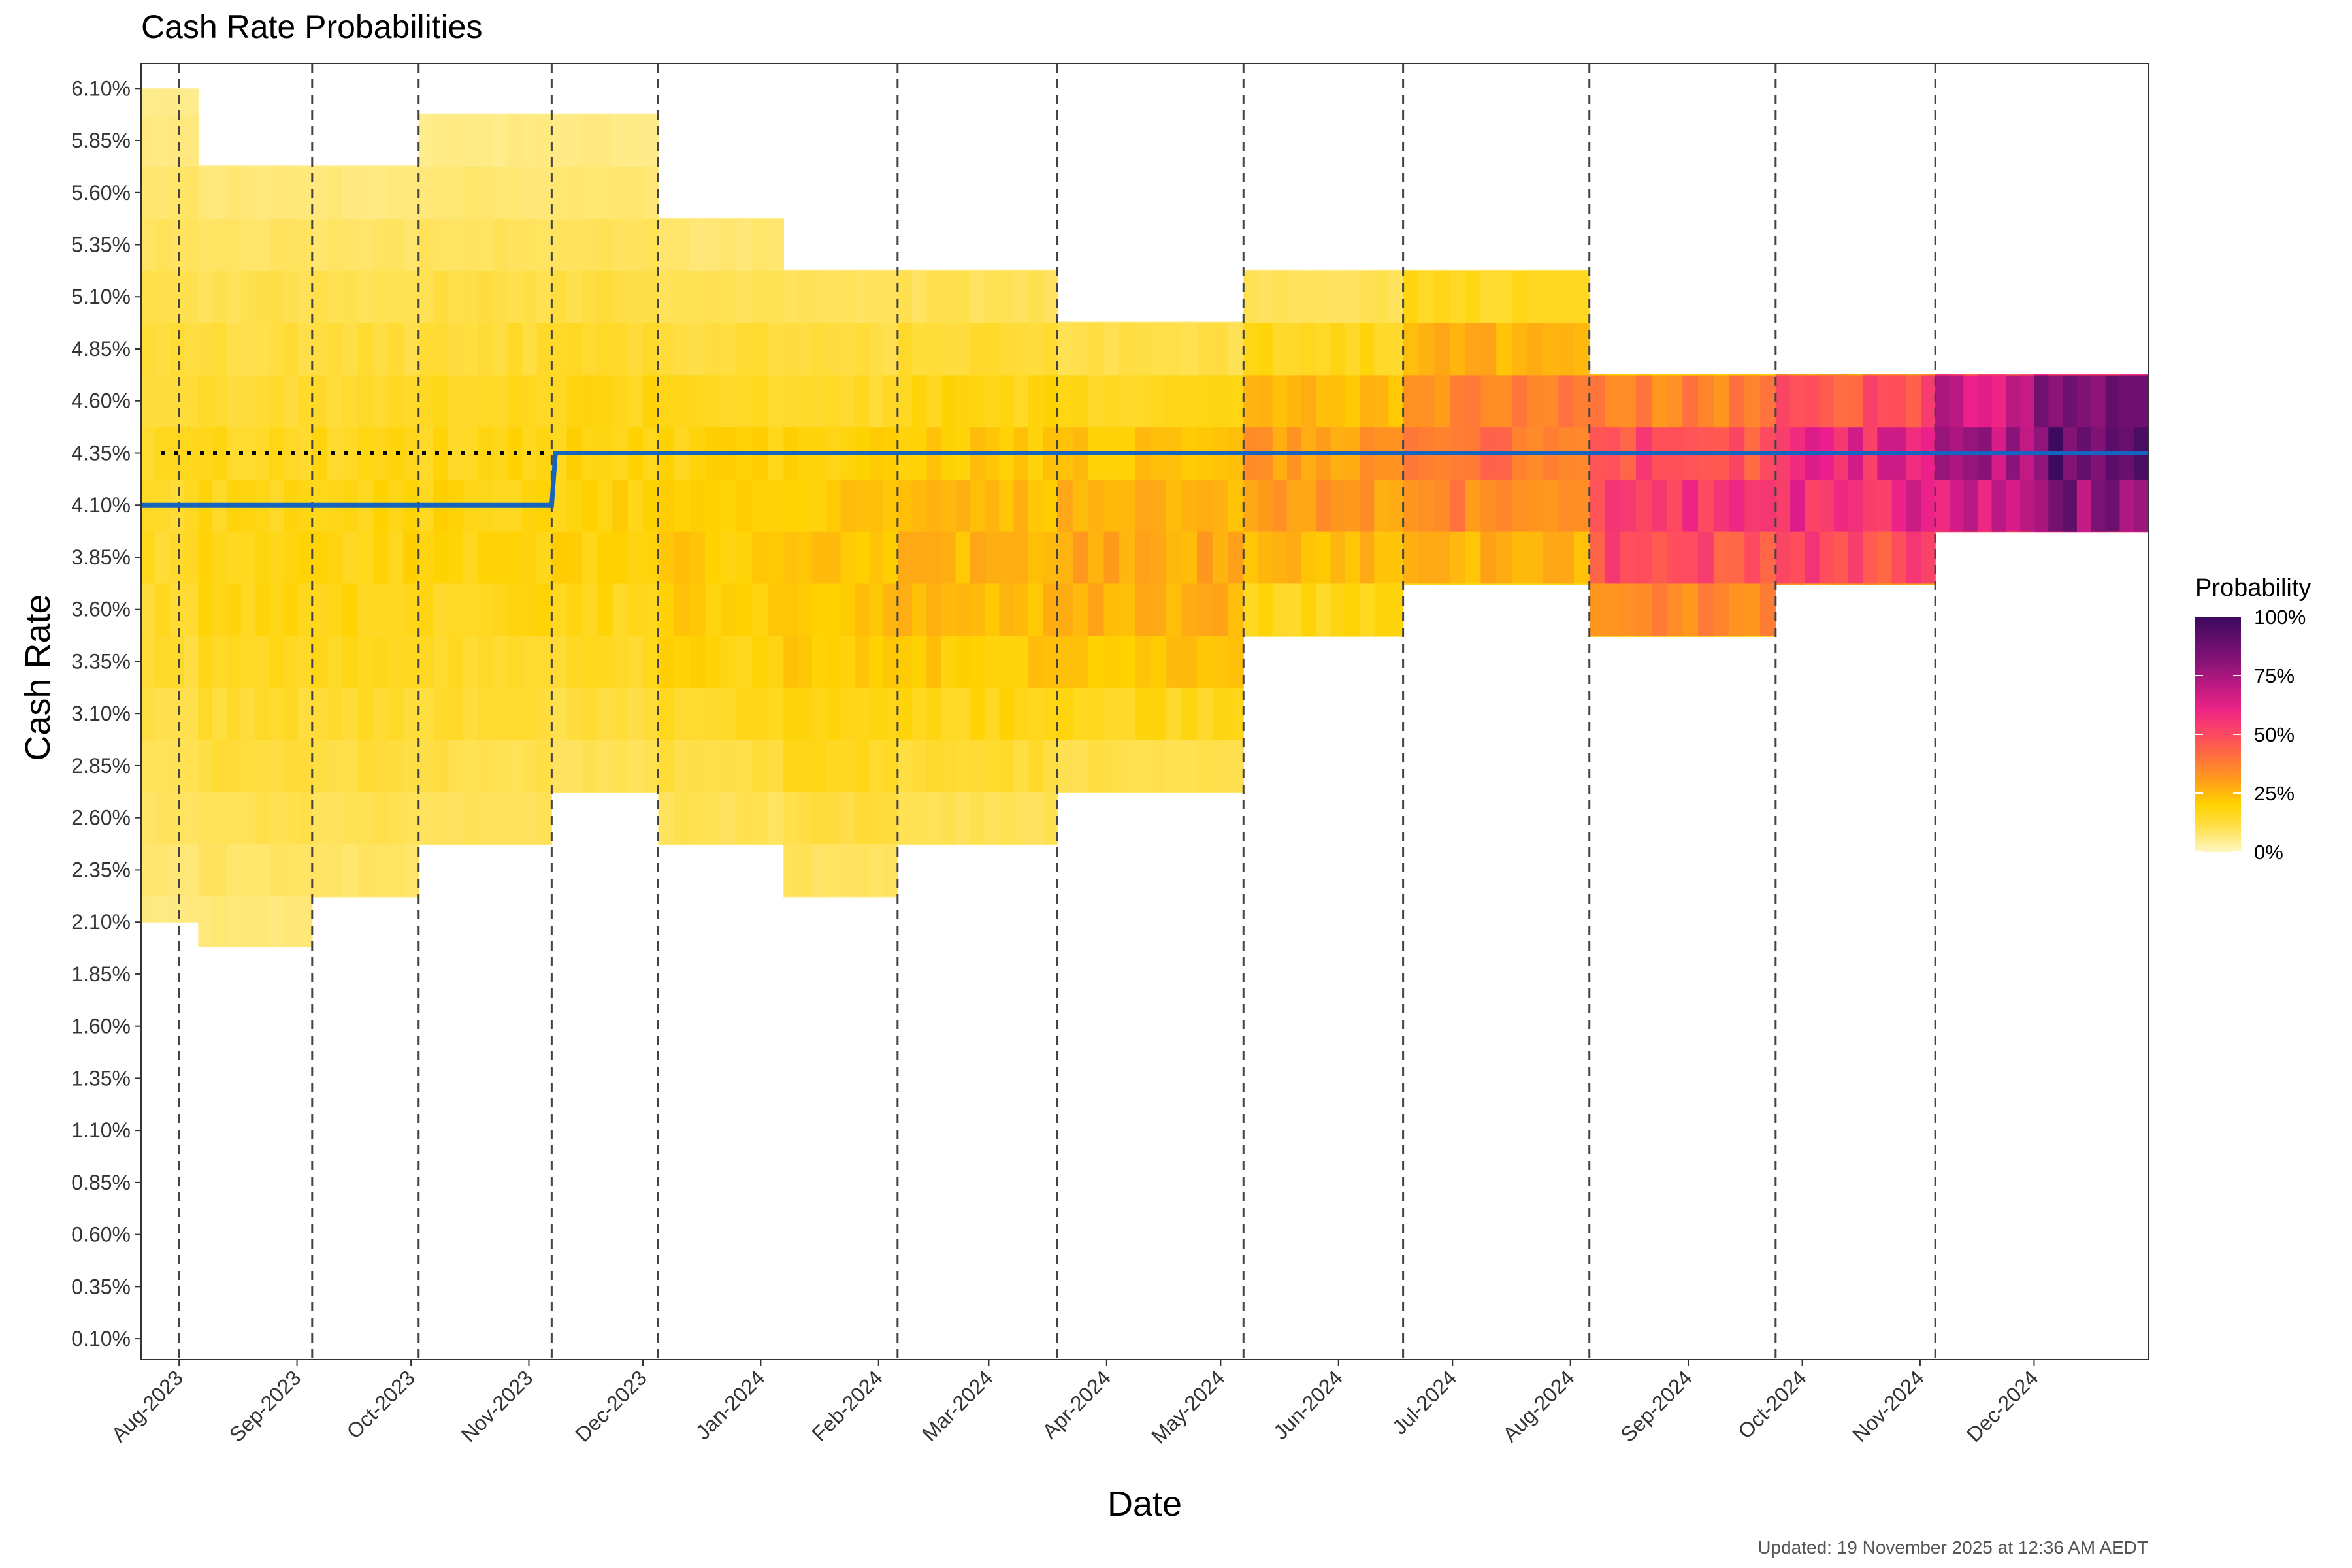 This screenshot has width=2352, height=1568. I want to click on x-tick-label: Aug-2023, so click(147, 1405).